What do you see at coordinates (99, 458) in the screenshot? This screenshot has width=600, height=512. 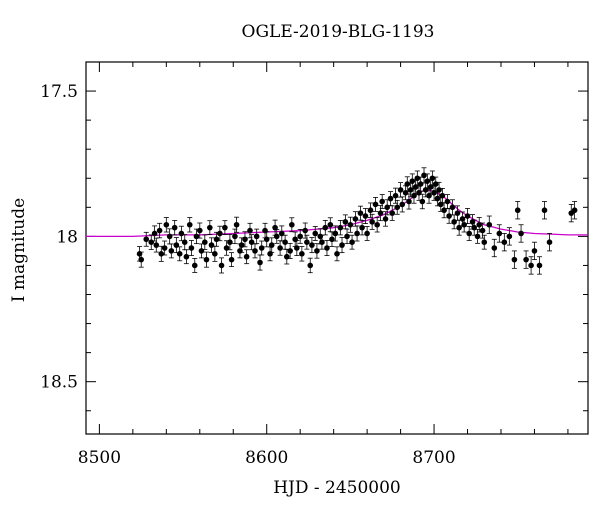 I see `x-tick-label: 8500` at bounding box center [99, 458].